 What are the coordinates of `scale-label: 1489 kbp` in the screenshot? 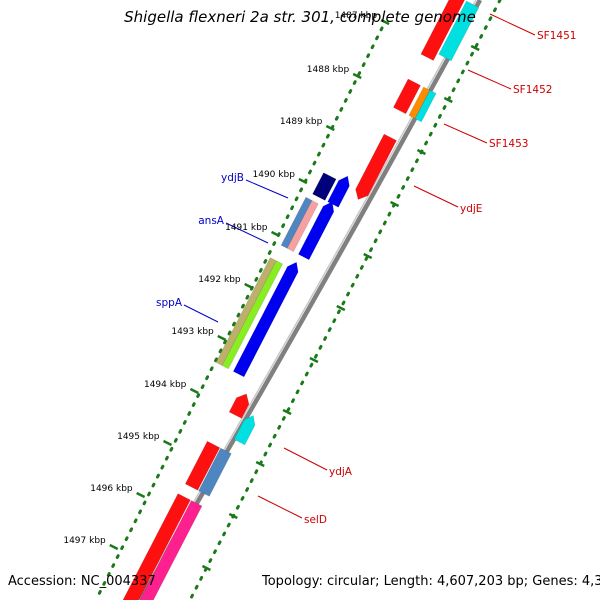 It's located at (301, 122).